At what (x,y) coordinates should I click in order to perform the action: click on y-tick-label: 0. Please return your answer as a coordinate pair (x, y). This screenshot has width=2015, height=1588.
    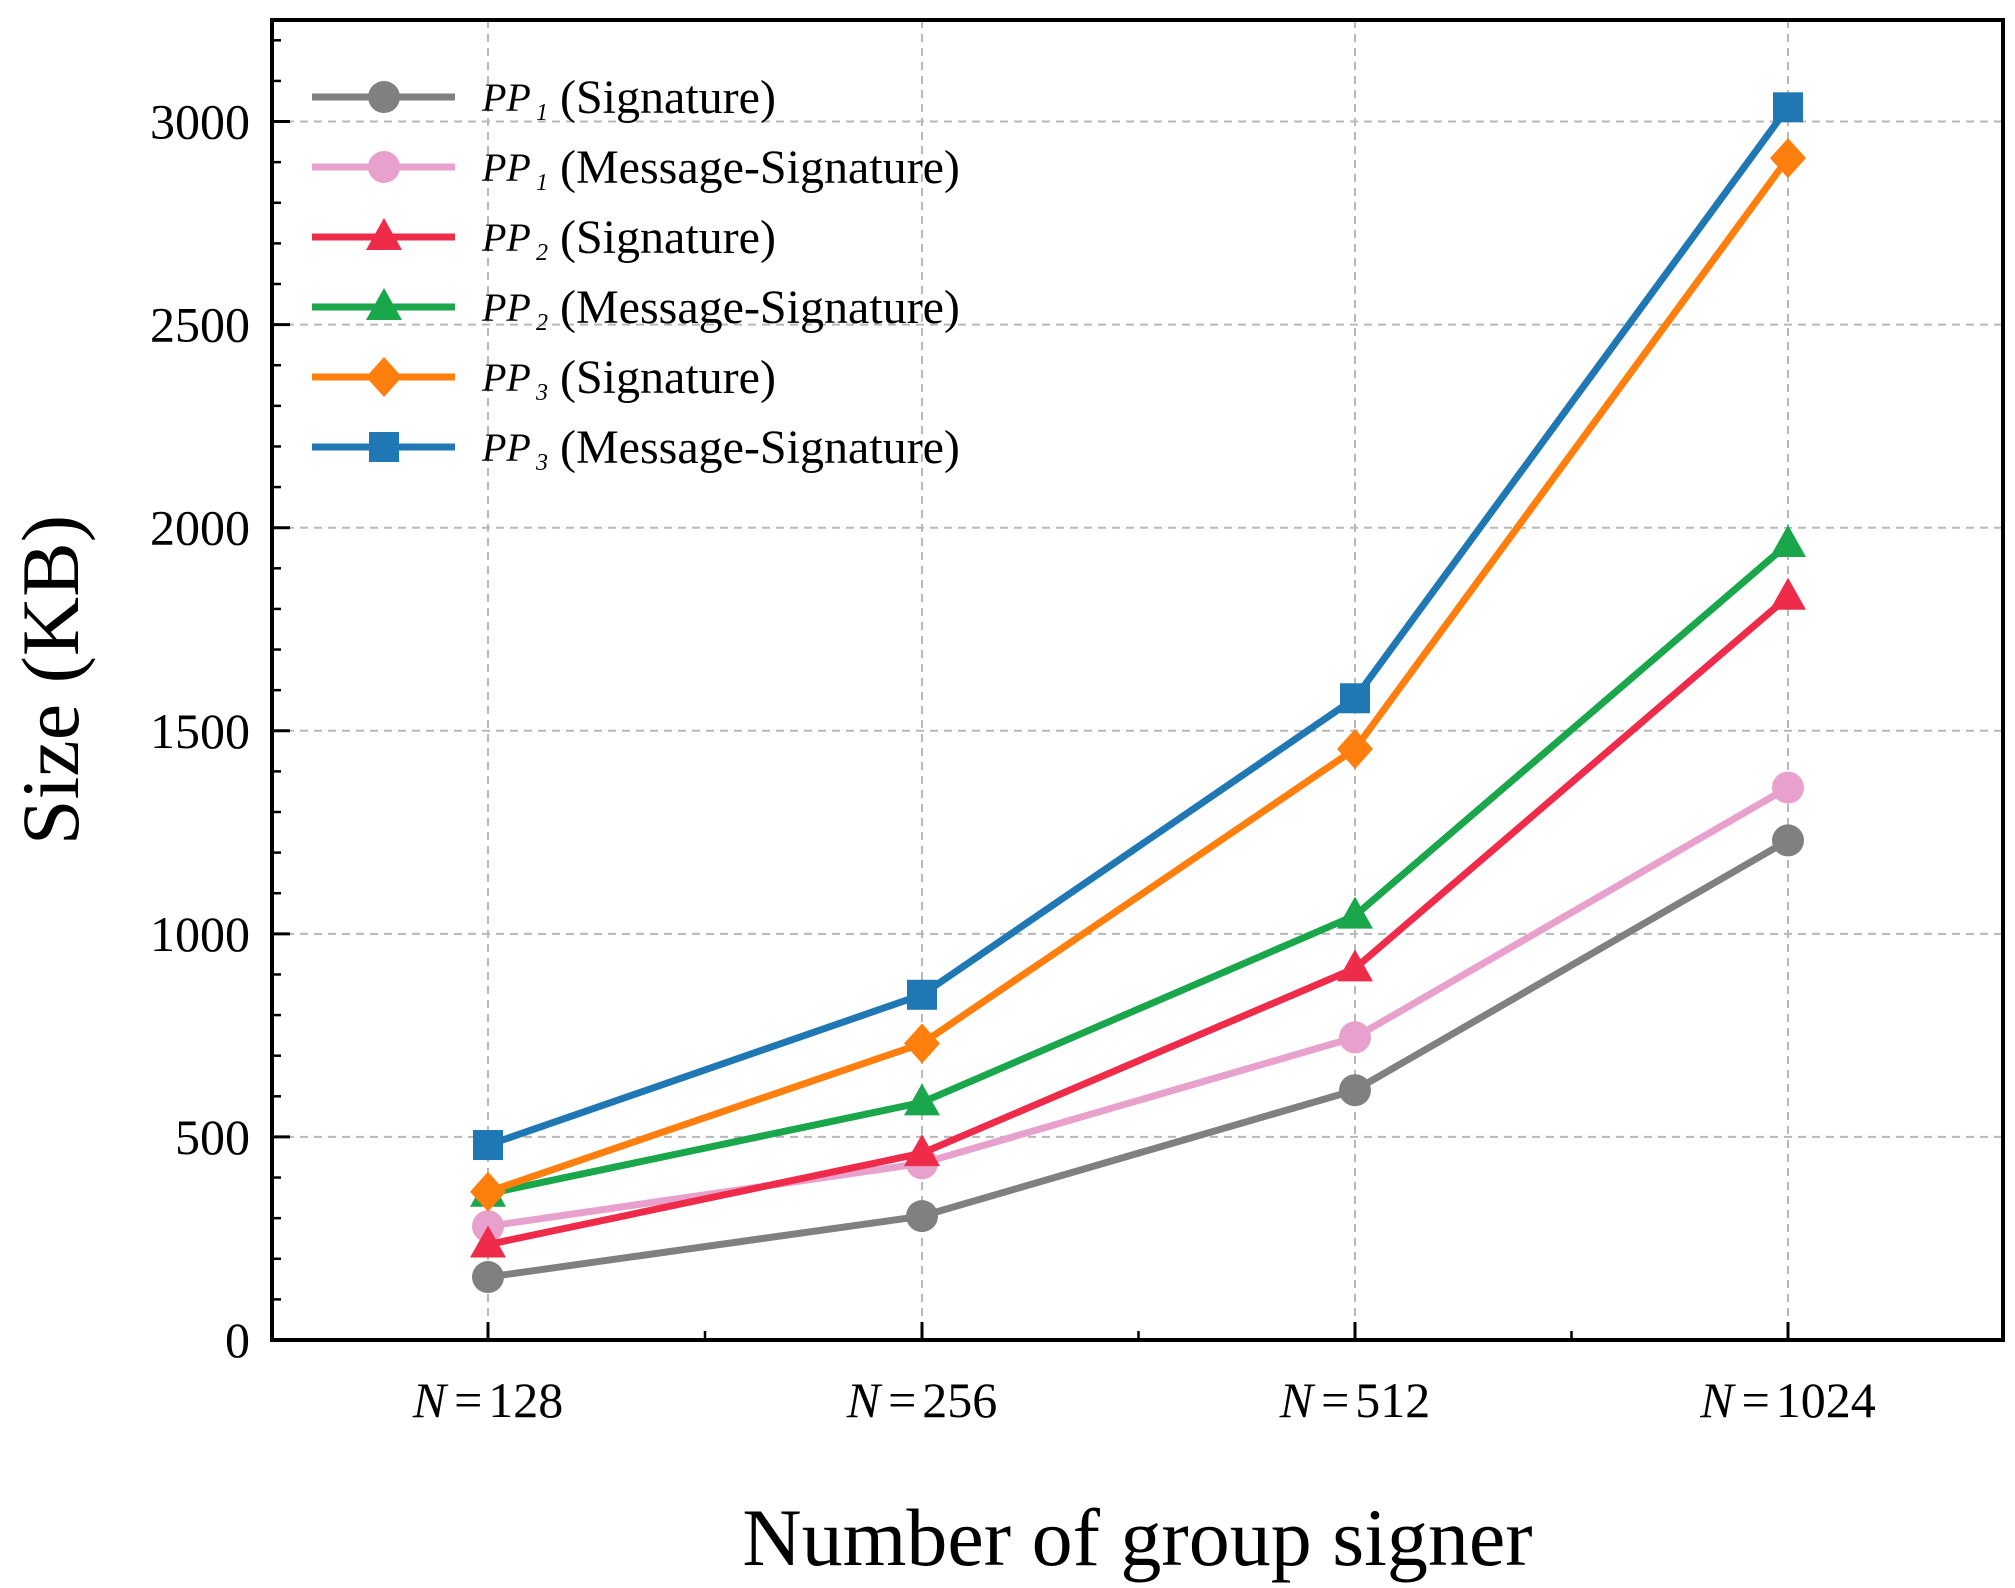
    Looking at the image, I should click on (237, 1340).